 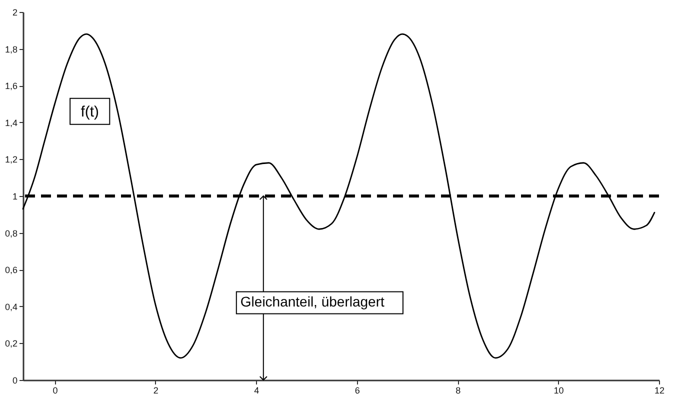 What do you see at coordinates (55, 391) in the screenshot?
I see `x-tick-label: 0` at bounding box center [55, 391].